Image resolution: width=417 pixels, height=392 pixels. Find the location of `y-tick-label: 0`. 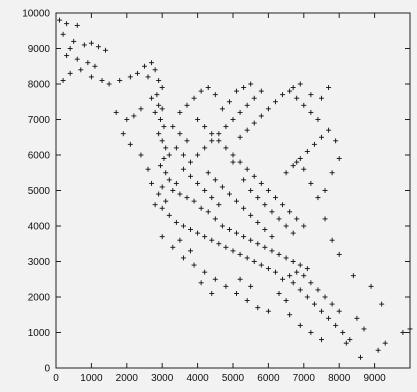

y-tick-label: 0 is located at coordinates (47, 369).